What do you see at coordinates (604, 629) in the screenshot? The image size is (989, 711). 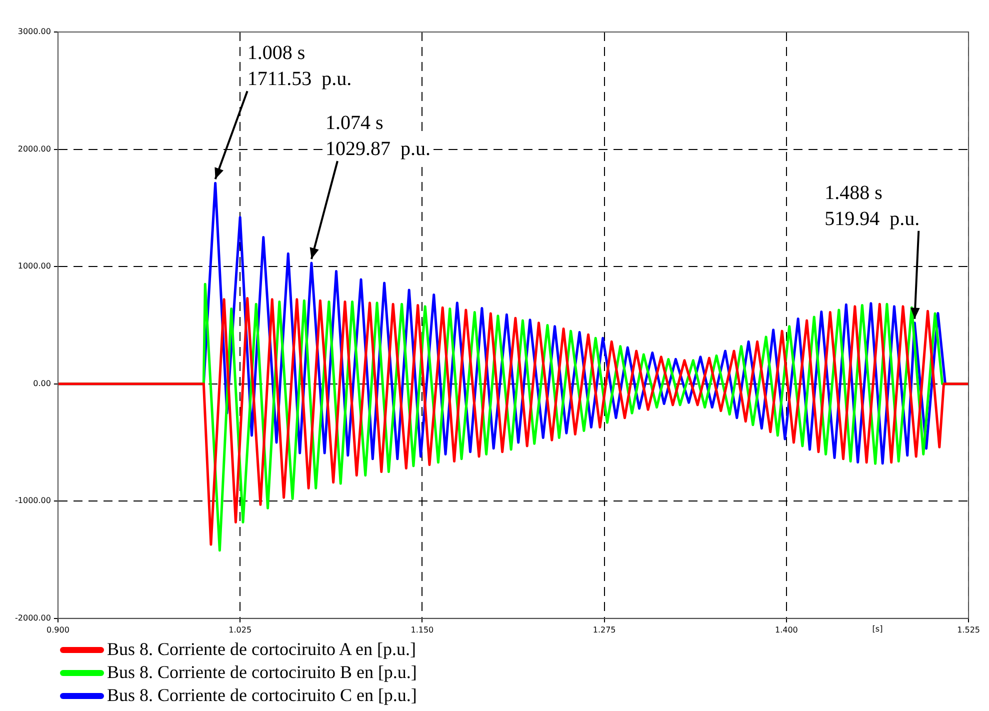 I see `x-tick-label: 1.275` at bounding box center [604, 629].